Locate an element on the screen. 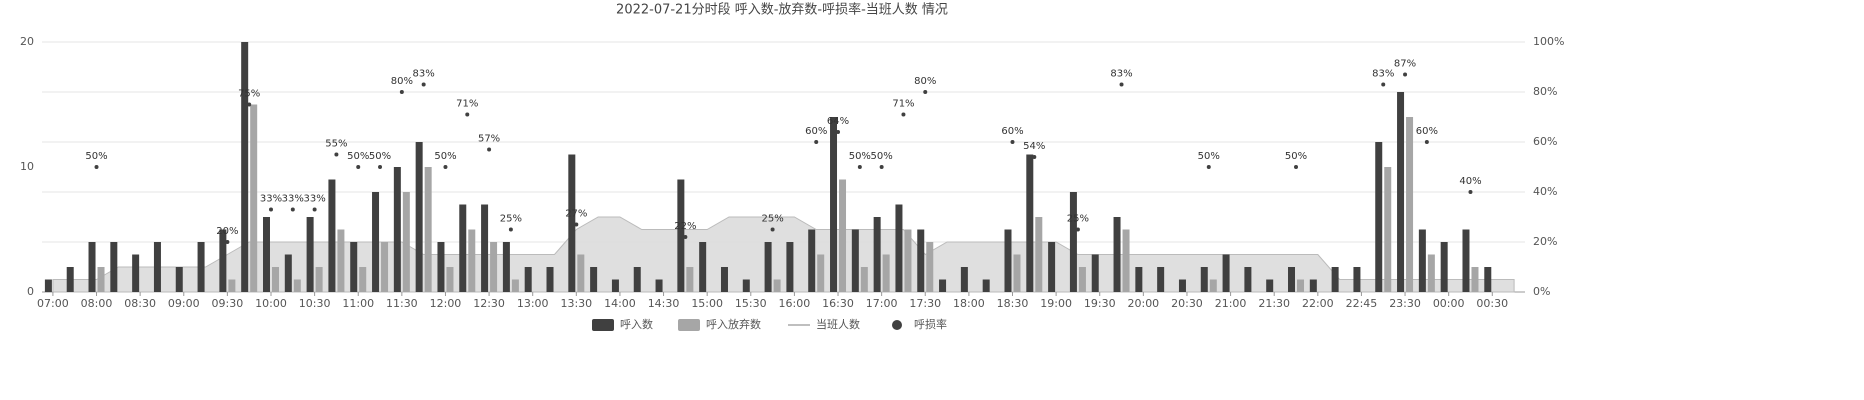 This screenshot has width=1864, height=400. y-tick-label: 10 is located at coordinates (27, 166).